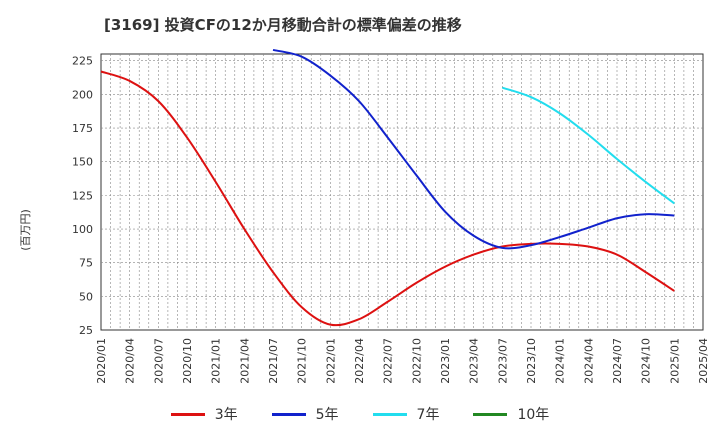  Describe the element at coordinates (327, 415) in the screenshot. I see `legend-label: 5年` at that location.